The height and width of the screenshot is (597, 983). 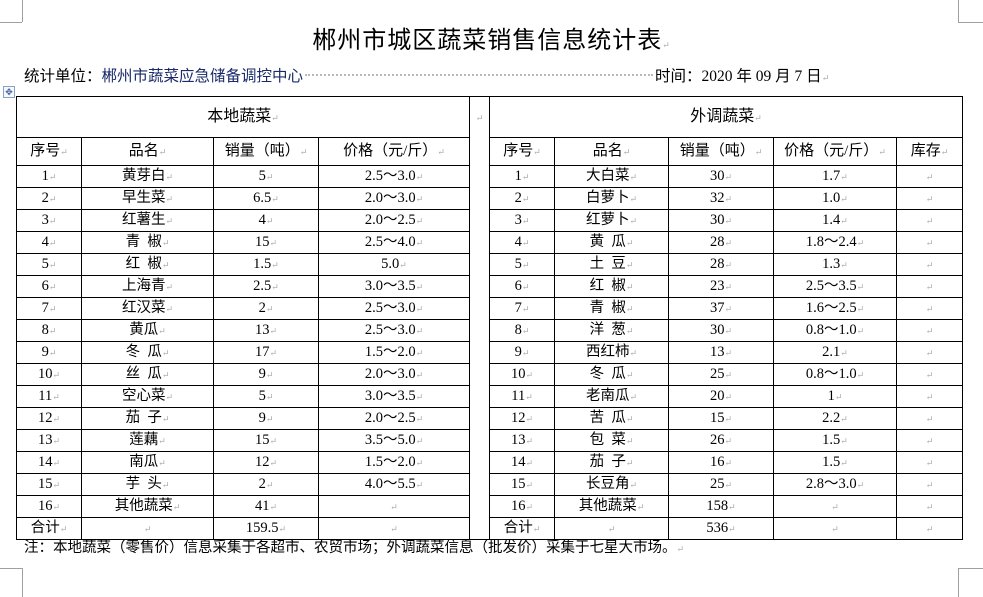 I want to click on external-sales-cell: 37, so click(x=721, y=308).